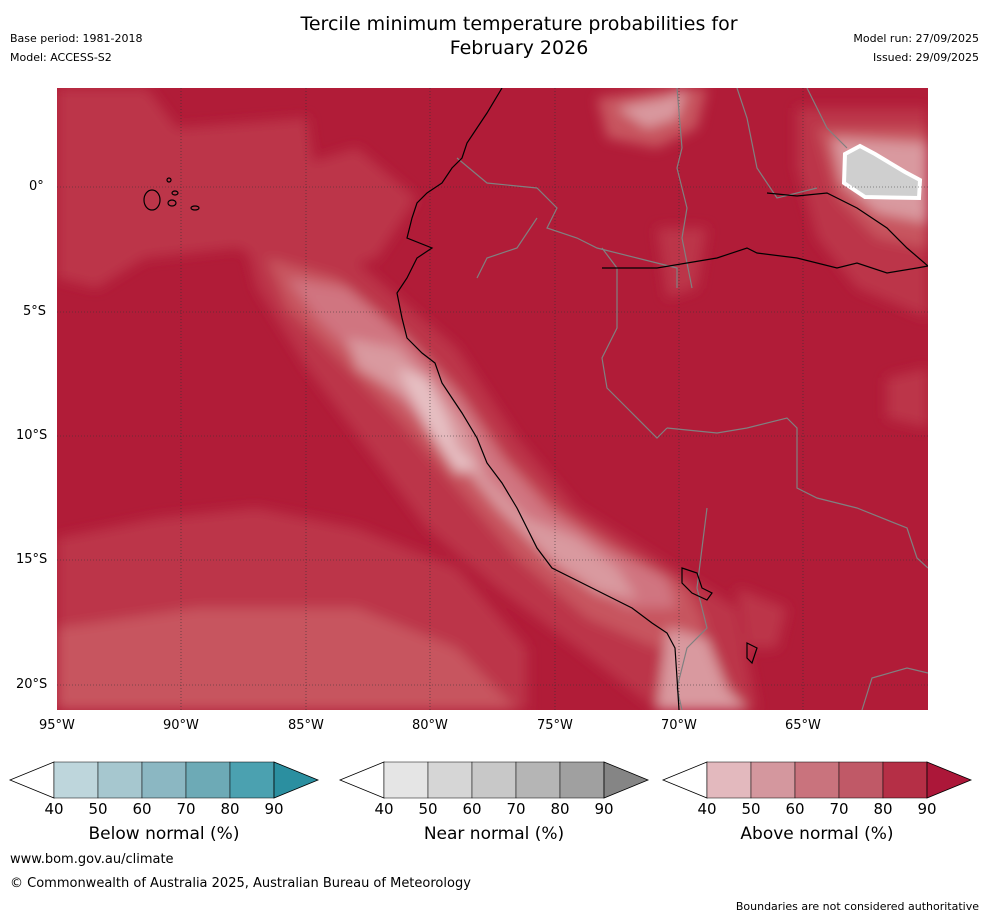 This screenshot has height=919, width=988. I want to click on lat-tick-20s: 20°S, so click(32, 684).